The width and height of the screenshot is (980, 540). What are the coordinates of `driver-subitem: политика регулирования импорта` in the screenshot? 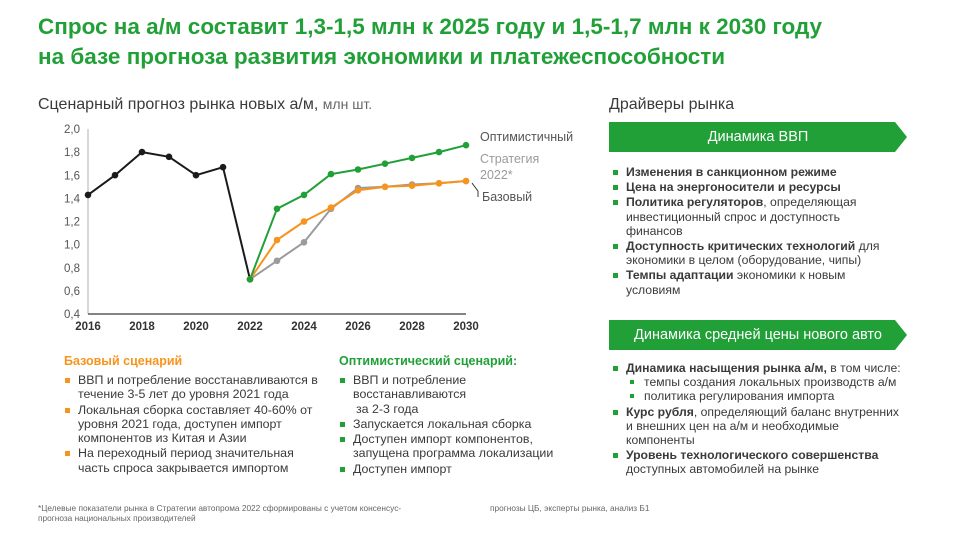 It's located at (767, 396).